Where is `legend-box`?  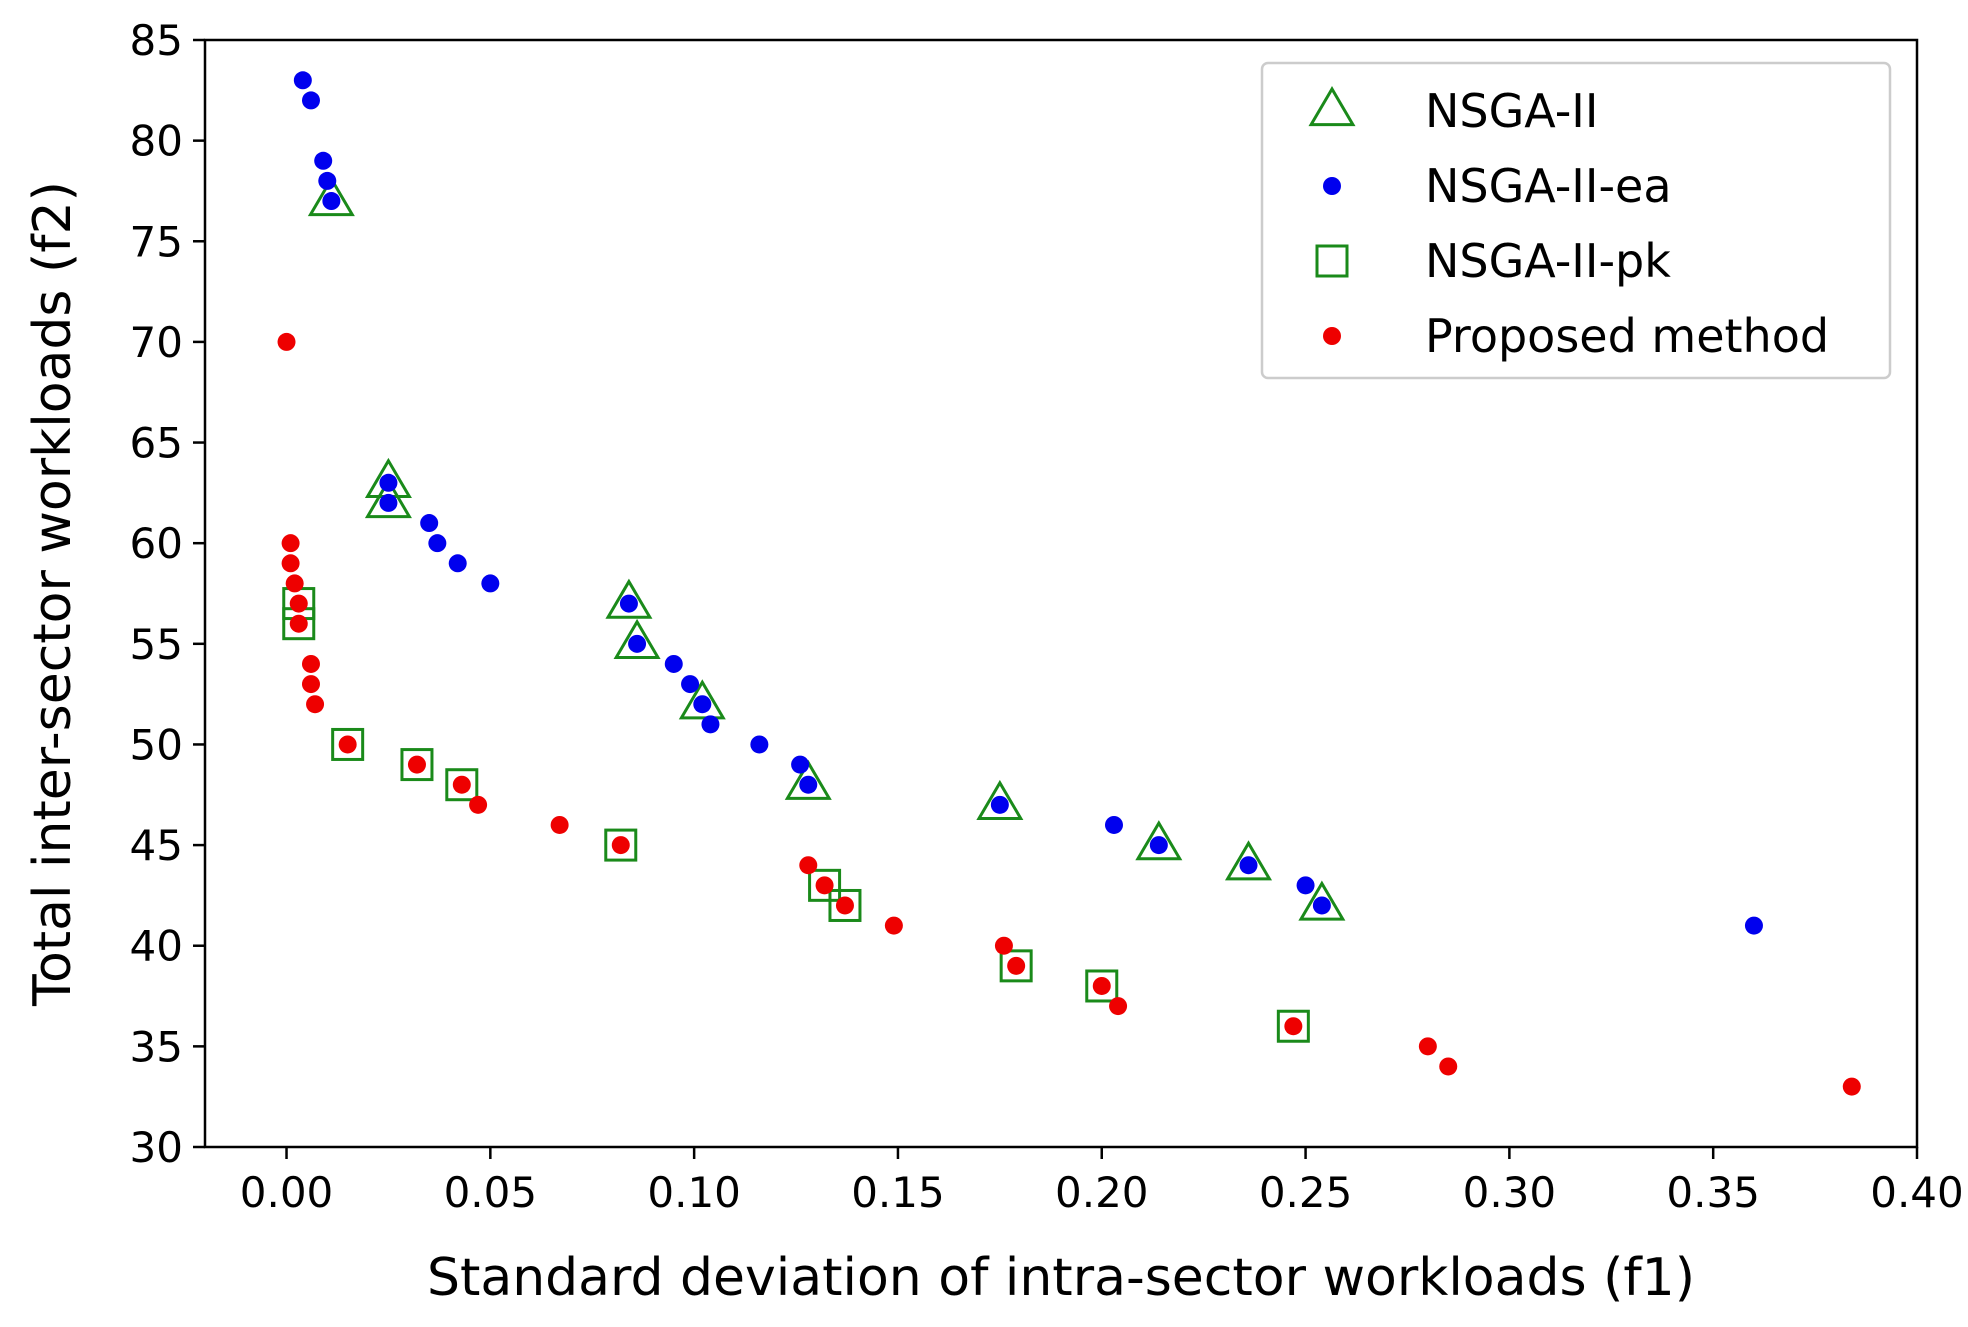 legend-box is located at coordinates (1576, 220).